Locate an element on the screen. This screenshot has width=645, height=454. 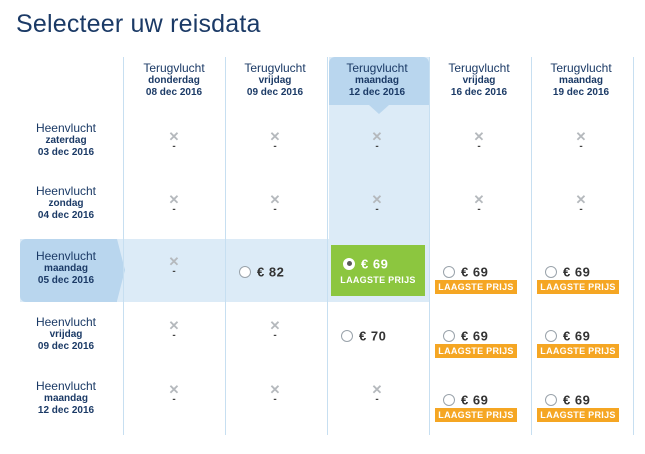
outbound-date-header: Heenvlucht maandag 12 dec 2016 is located at coordinates (66, 398).